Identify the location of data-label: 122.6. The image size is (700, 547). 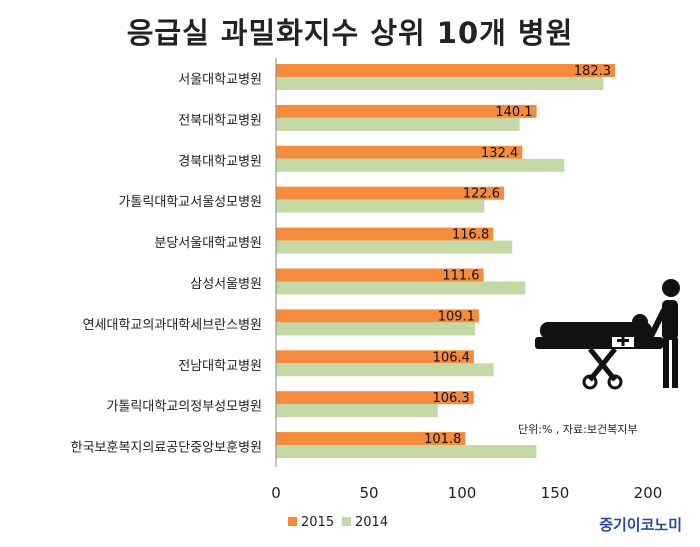
(481, 194).